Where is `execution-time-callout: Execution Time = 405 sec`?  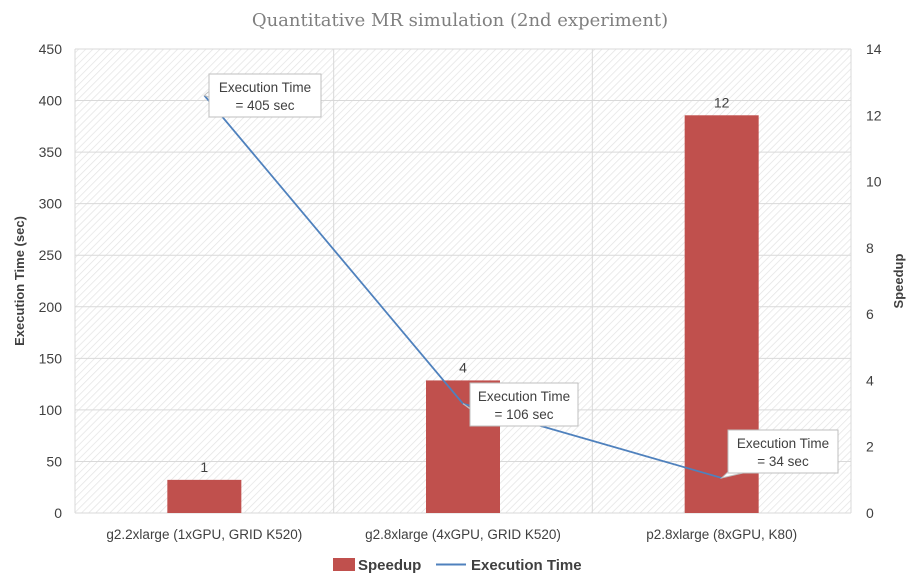
execution-time-callout: Execution Time = 405 sec is located at coordinates (262, 95).